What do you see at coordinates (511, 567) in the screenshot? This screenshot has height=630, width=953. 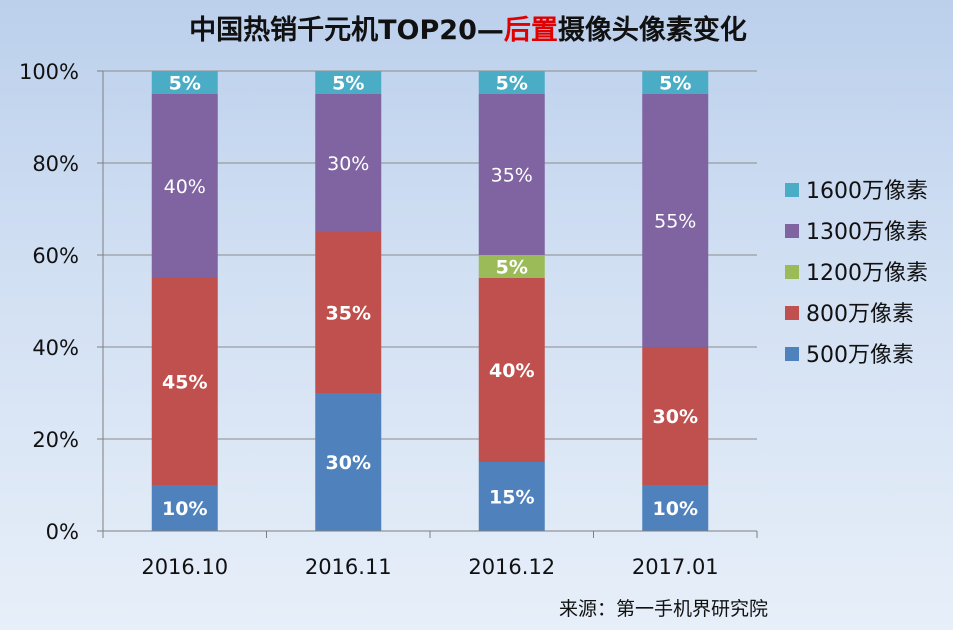 I see `x-tick-label: 2016.12` at bounding box center [511, 567].